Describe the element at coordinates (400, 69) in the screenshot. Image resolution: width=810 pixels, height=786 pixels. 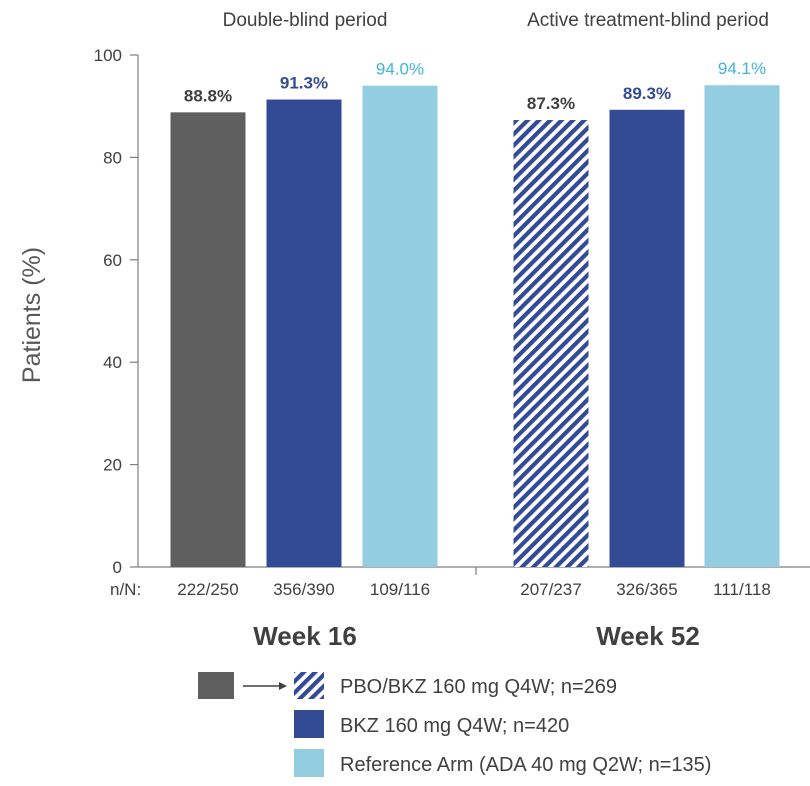
I see `bar-value-label: 94.0%` at that location.